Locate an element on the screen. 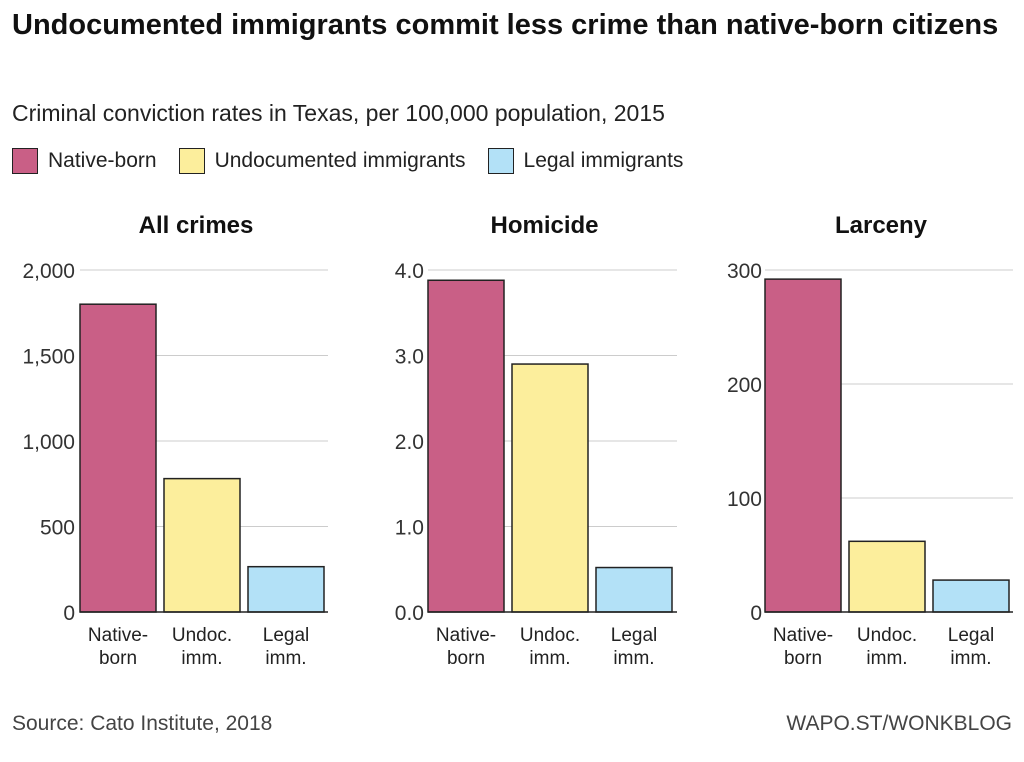 Image resolution: width=1024 pixels, height=762 pixels. tick-label-1-1: 1.0 is located at coordinates (409, 528).